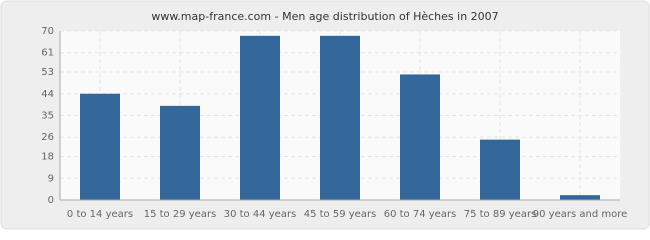  Describe the element at coordinates (500, 214) in the screenshot. I see `x-tick-label: 75 to 89 years` at that location.